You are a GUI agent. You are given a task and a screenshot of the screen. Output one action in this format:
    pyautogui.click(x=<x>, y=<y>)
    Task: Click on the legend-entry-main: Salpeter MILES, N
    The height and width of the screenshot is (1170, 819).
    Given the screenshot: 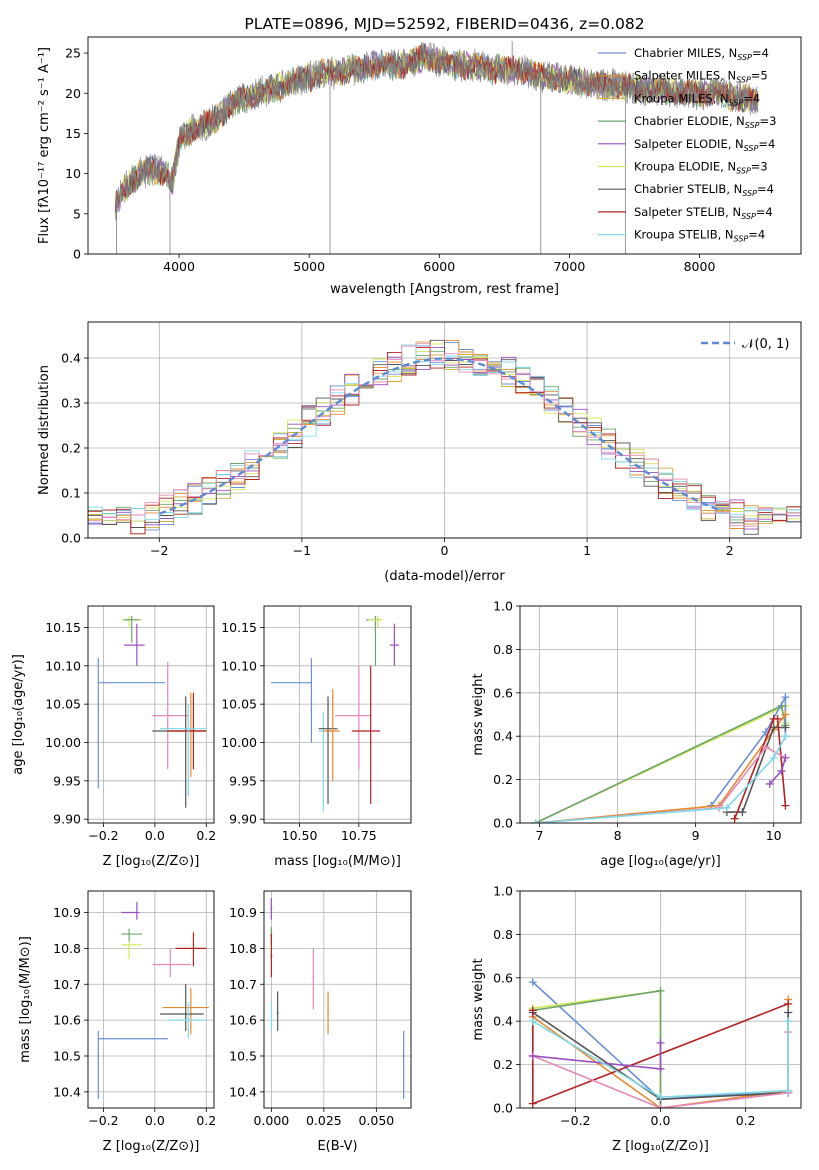 What is the action you would take?
    pyautogui.click(x=685, y=76)
    